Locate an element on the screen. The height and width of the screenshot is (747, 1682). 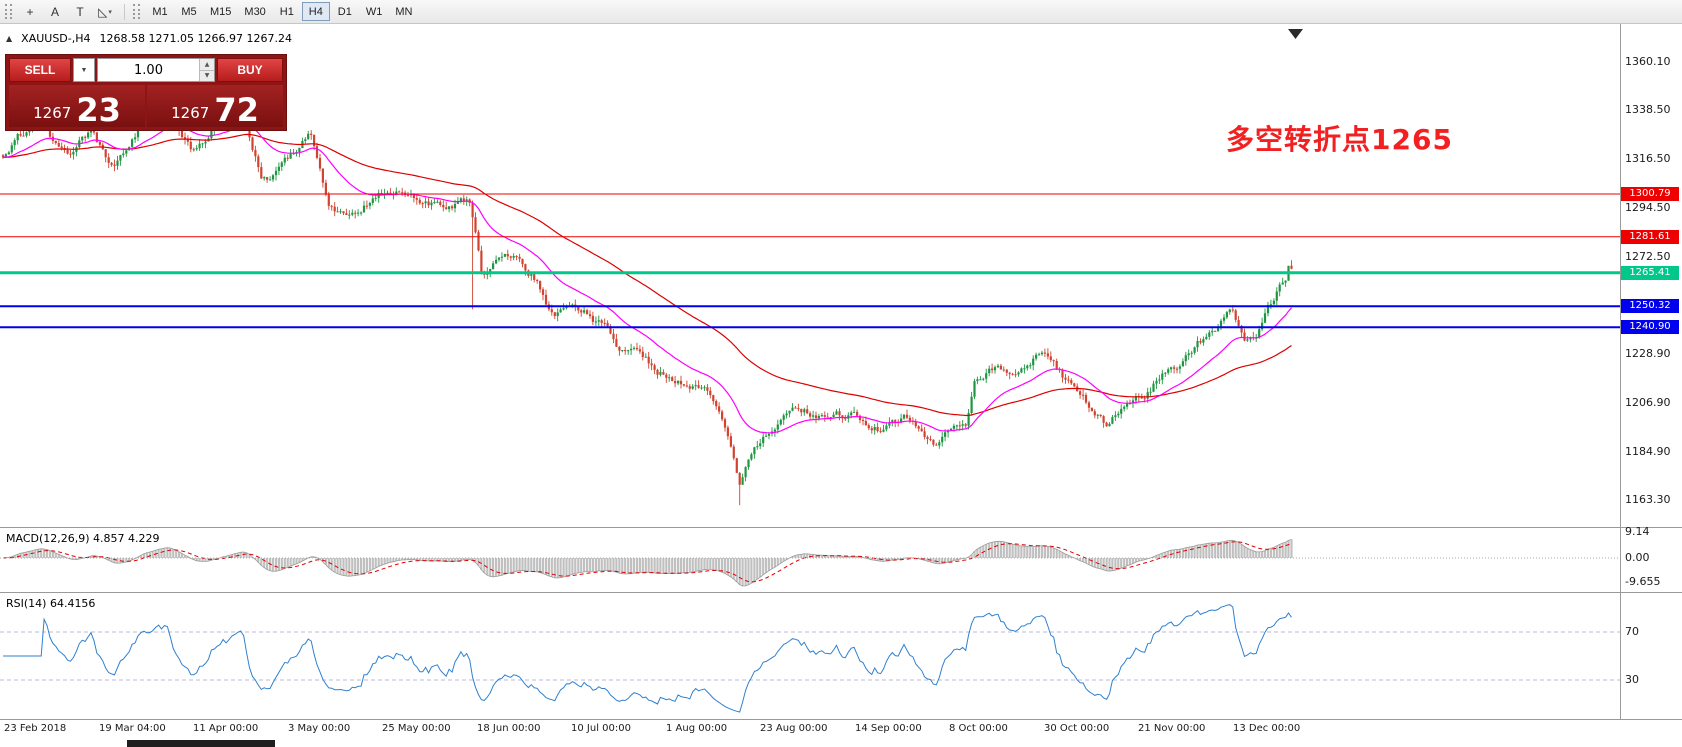
date-axis-label: 11 Apr 00:00 is located at coordinates (226, 728).